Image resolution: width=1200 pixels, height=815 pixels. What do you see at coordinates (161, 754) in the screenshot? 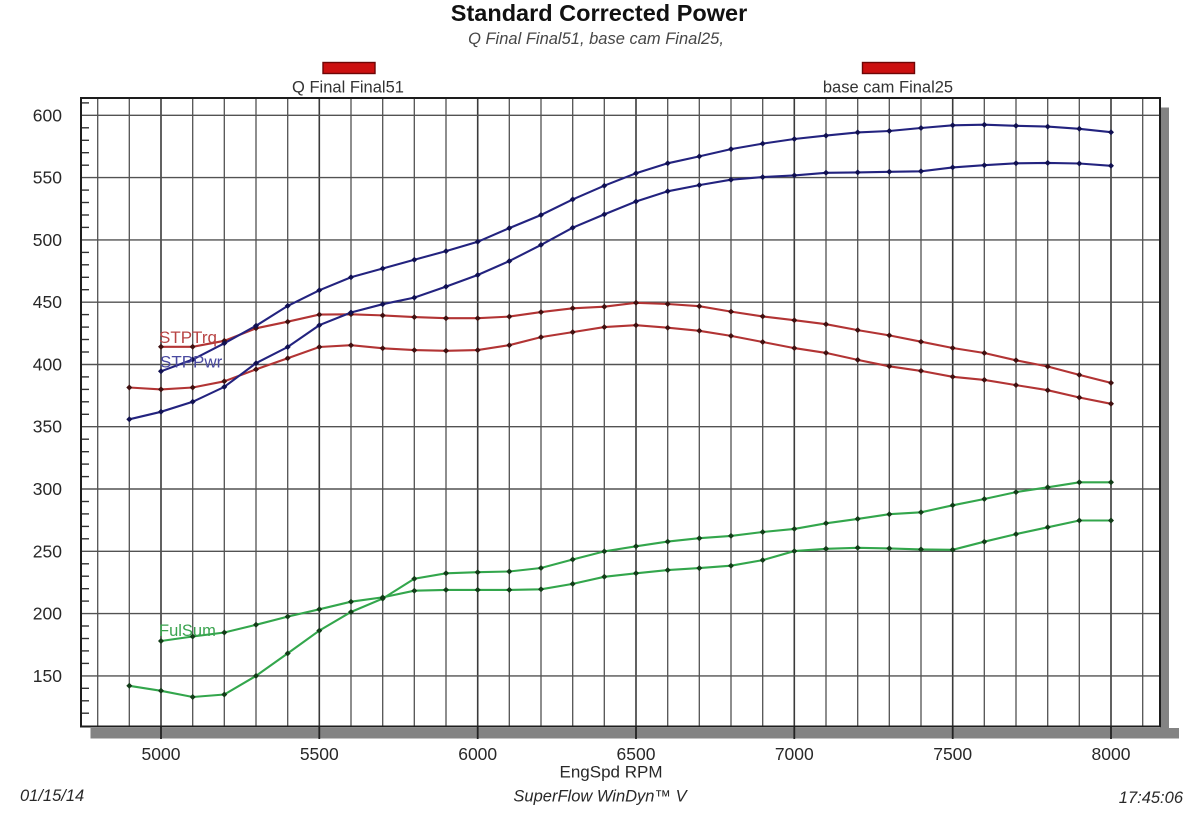
I see `svg-text: 5000` at bounding box center [161, 754].